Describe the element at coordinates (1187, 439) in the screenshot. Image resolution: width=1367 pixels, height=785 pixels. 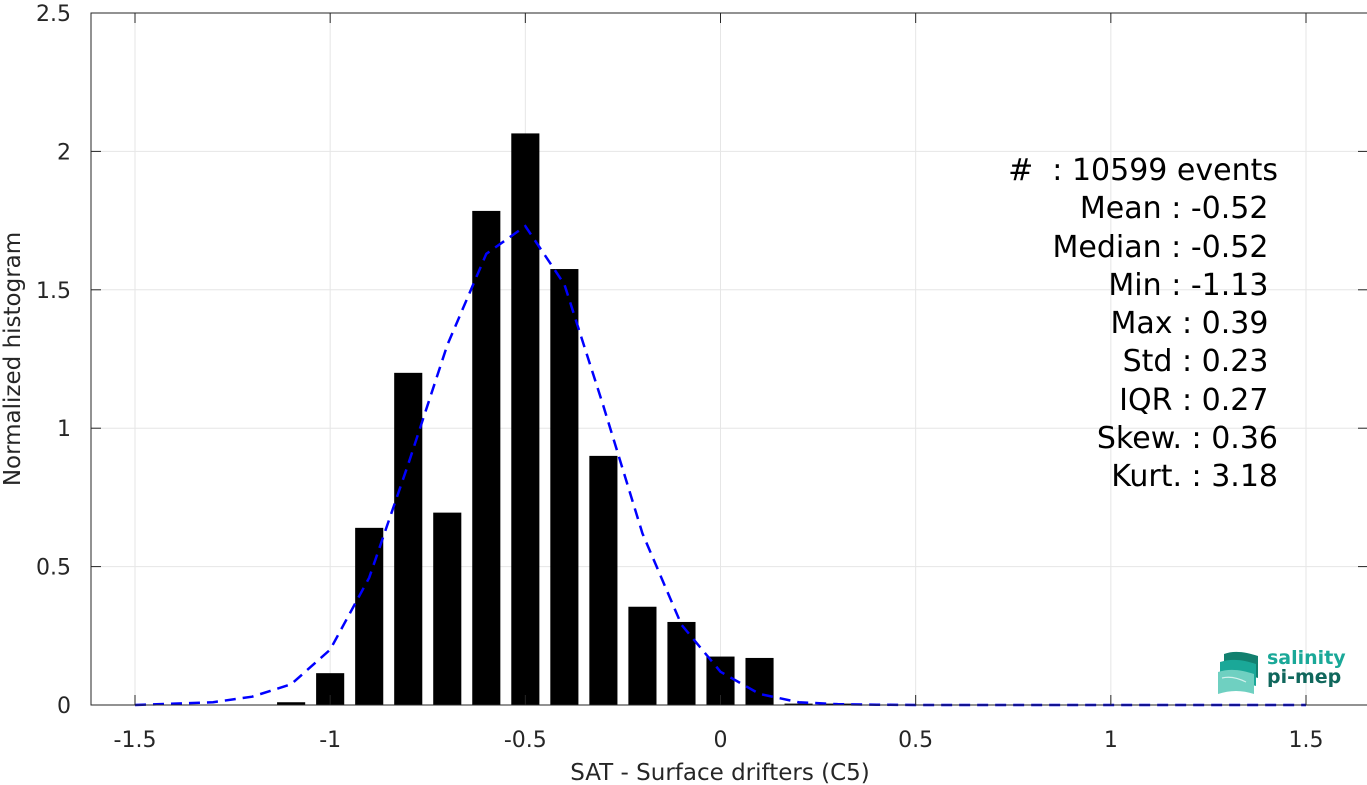
I see `stat-skew: Skew. : 0.36` at that location.